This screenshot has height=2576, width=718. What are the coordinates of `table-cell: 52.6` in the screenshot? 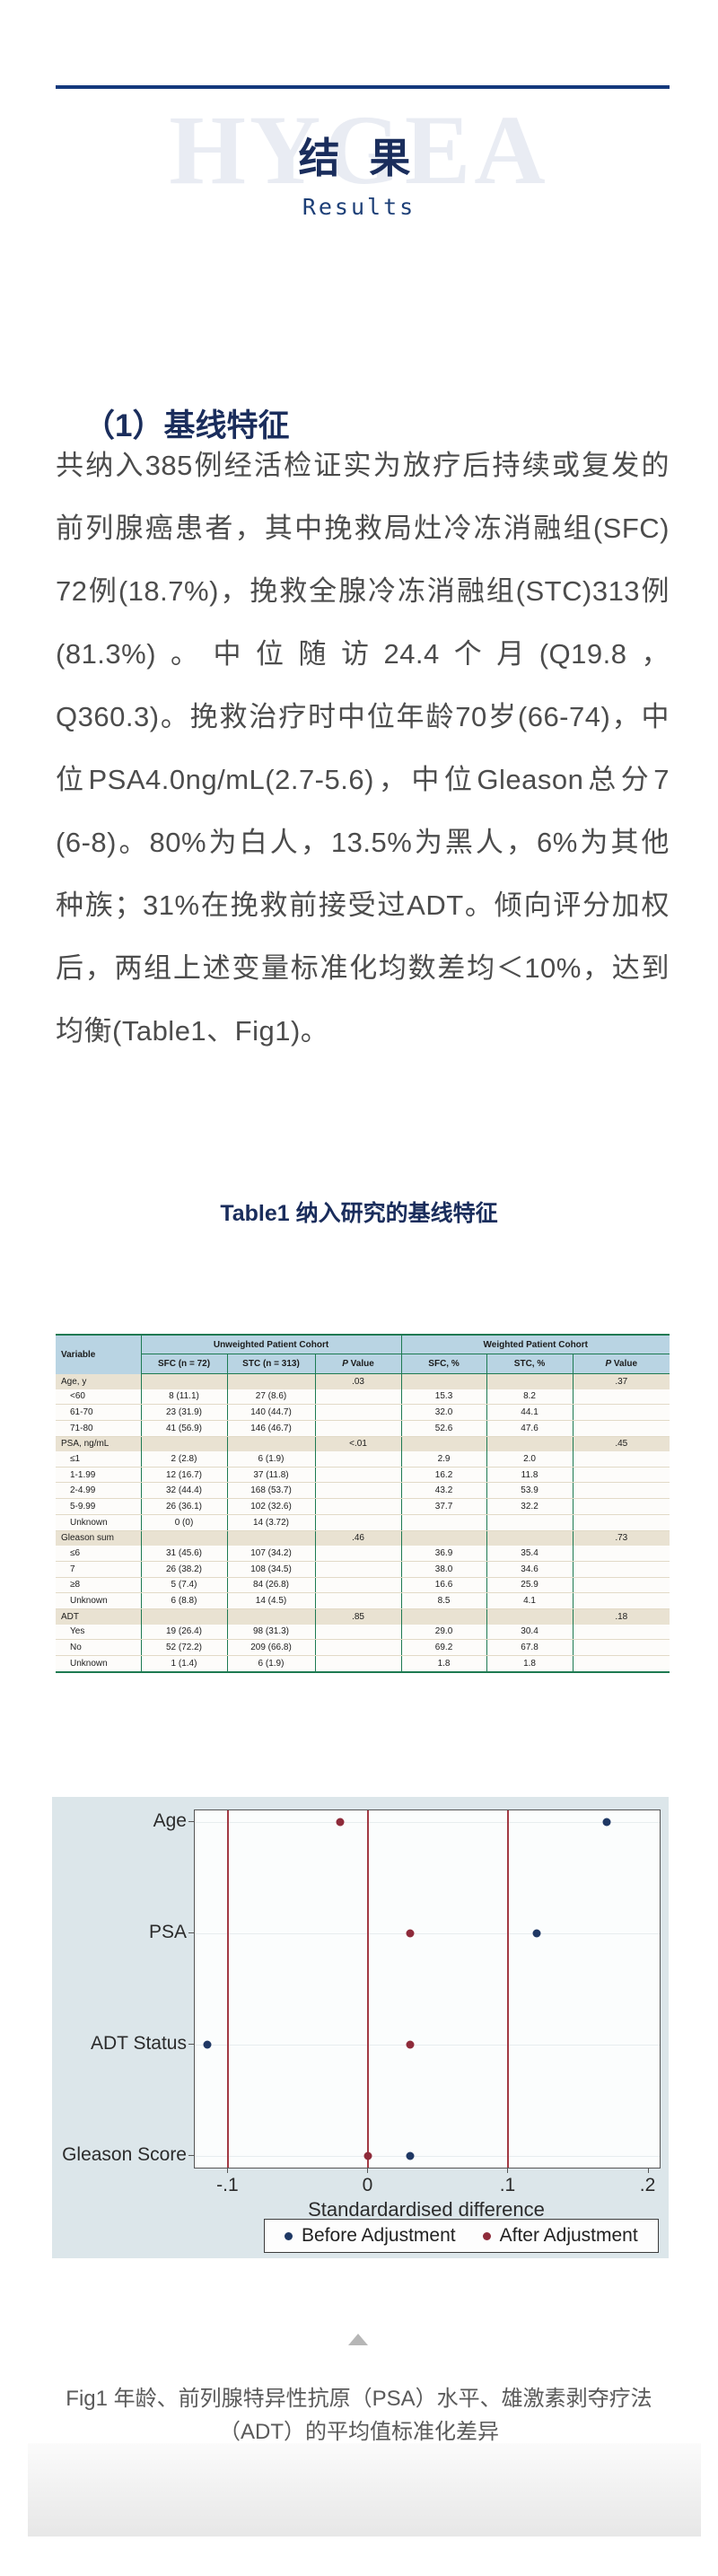 It's located at (443, 1428).